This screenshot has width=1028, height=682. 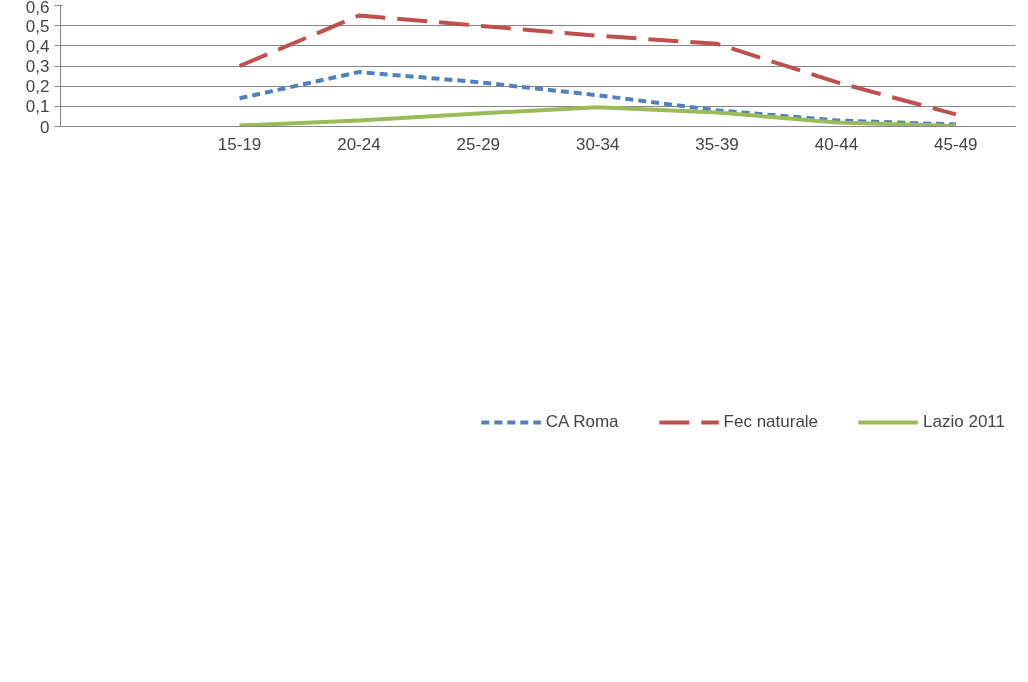 What do you see at coordinates (37, 46) in the screenshot?
I see `y-tick-label: 0,4` at bounding box center [37, 46].